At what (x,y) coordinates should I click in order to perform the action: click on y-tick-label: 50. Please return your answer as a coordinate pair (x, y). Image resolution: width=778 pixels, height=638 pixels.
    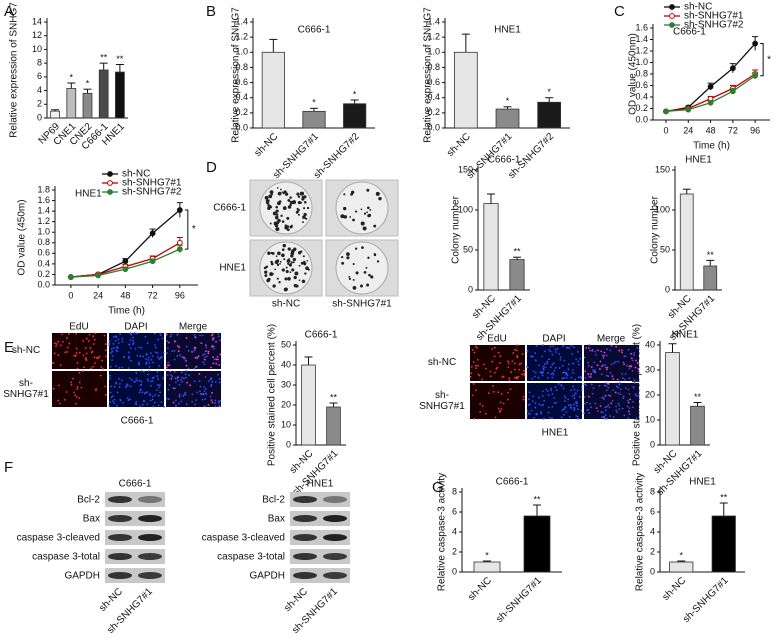
    Looking at the image, I should click on (468, 249).